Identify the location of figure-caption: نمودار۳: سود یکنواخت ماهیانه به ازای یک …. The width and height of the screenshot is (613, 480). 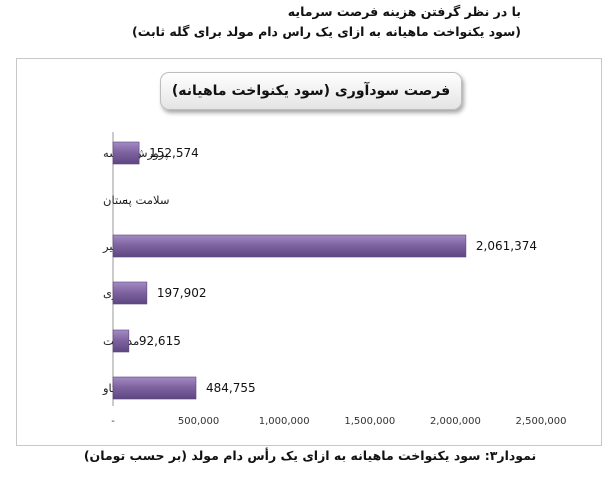
(310, 455).